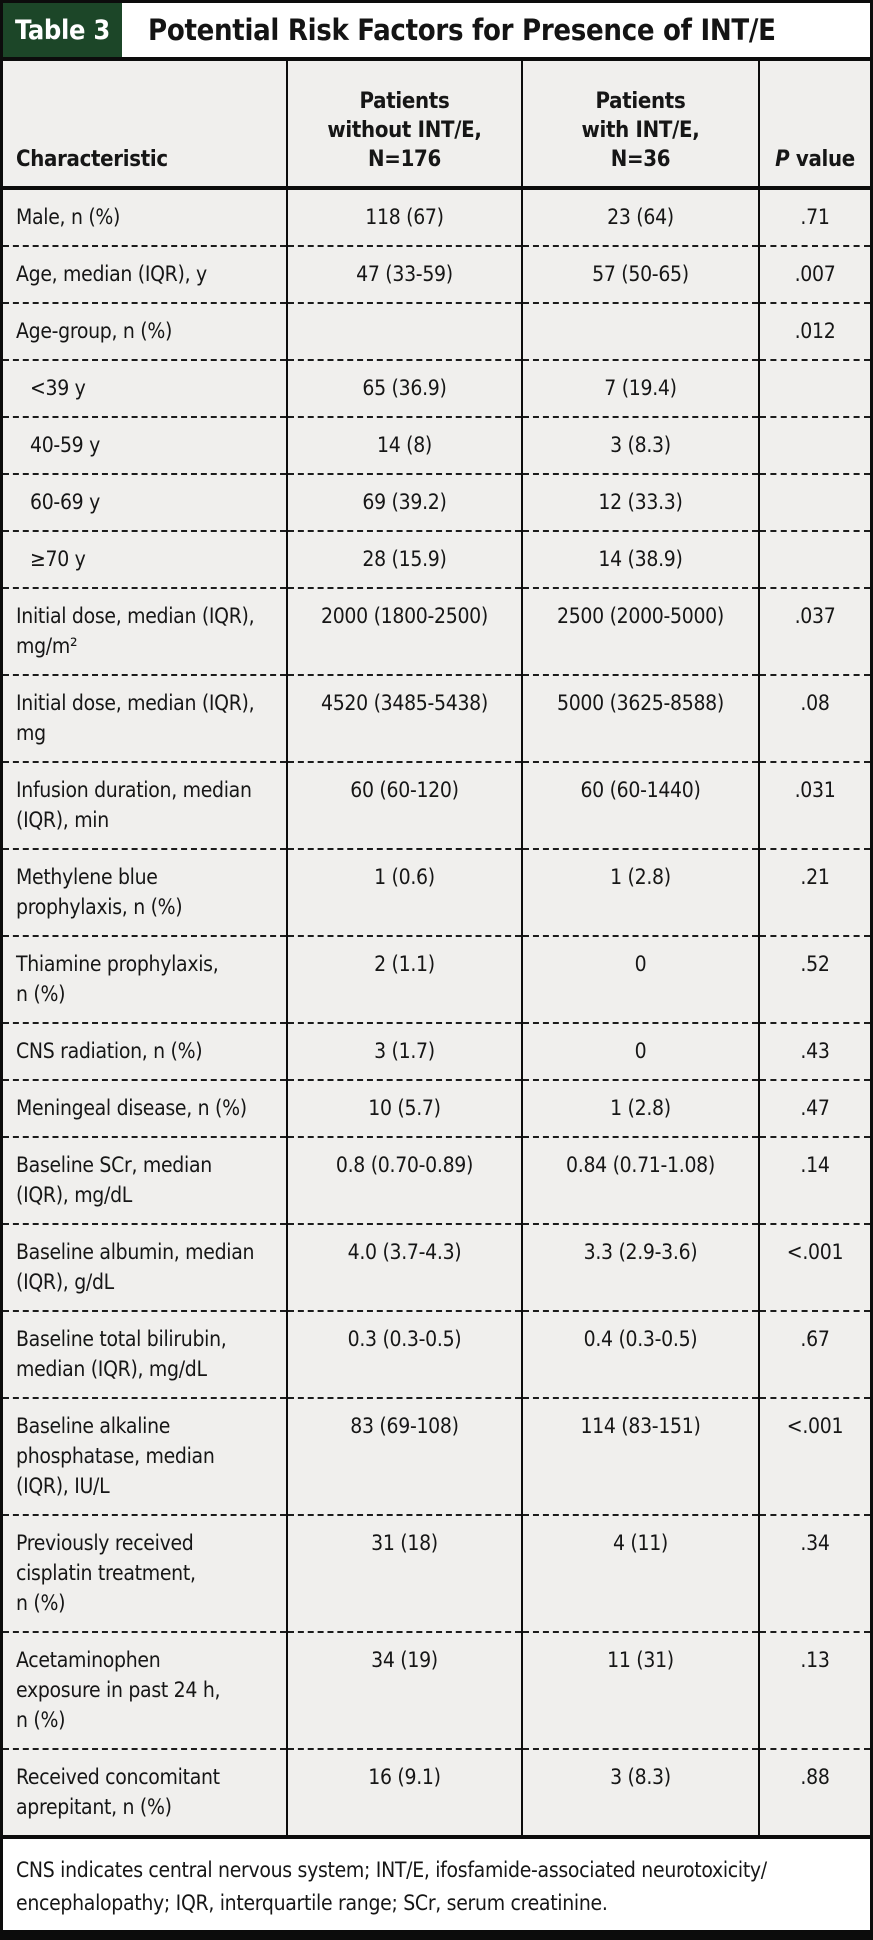  I want to click on with-inte-cell: 3.3 (2.9-3.6), so click(640, 1267).